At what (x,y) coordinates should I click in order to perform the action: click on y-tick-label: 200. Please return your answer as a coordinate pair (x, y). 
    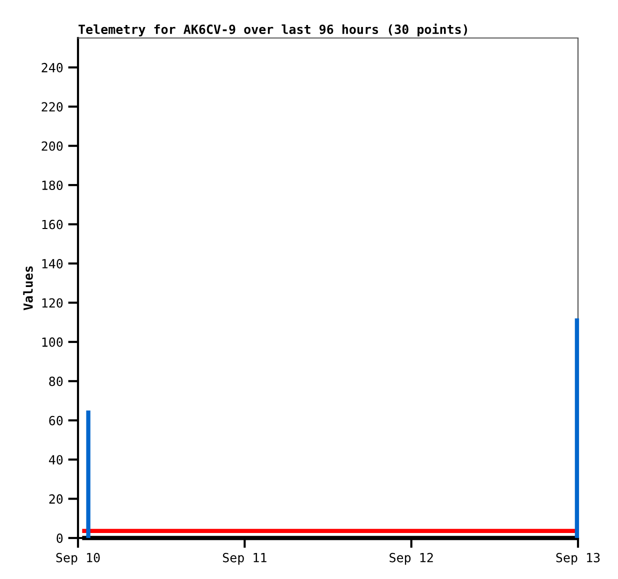
    Looking at the image, I should click on (52, 146).